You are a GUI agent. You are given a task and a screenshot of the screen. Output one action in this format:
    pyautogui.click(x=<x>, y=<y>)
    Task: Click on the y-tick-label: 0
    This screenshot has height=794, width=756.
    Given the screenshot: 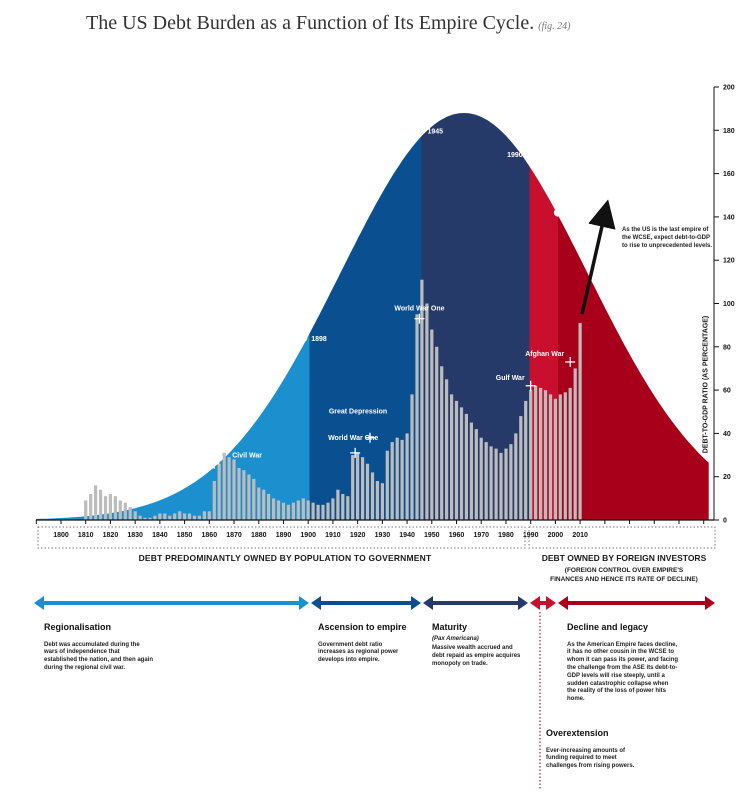 What is the action you would take?
    pyautogui.click(x=725, y=521)
    